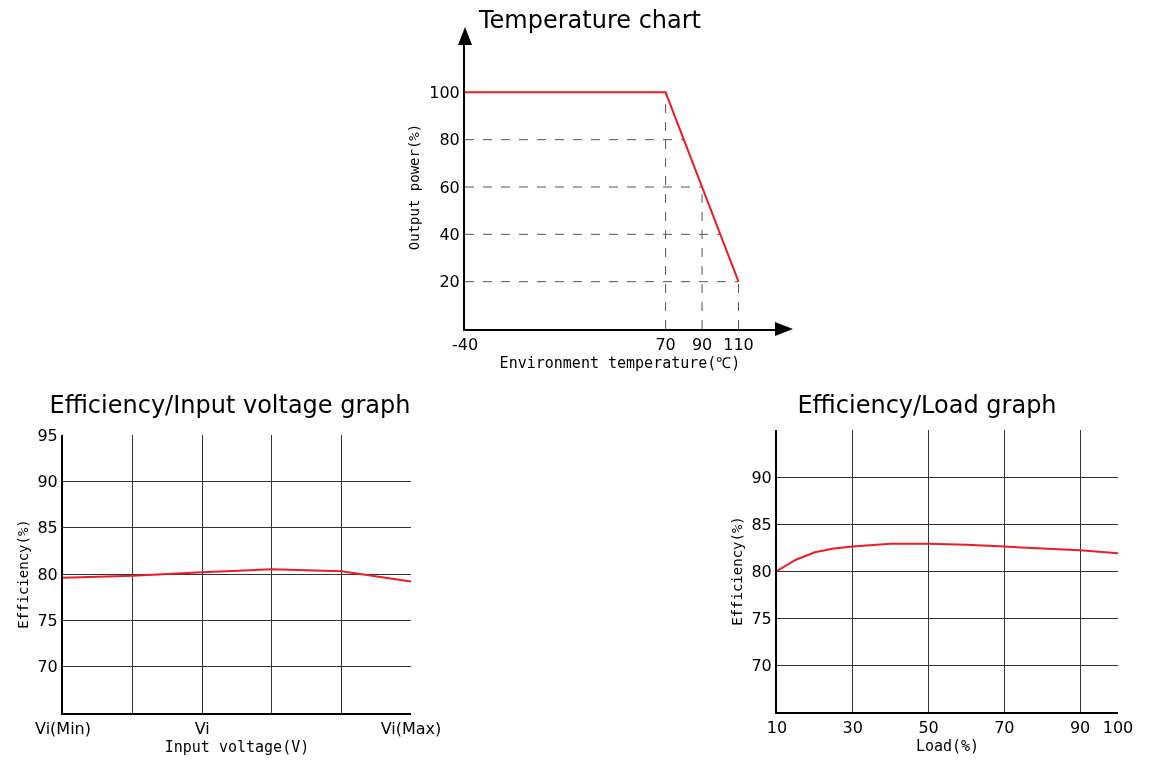  Describe the element at coordinates (449, 187) in the screenshot. I see `y-tick-label: 60` at that location.